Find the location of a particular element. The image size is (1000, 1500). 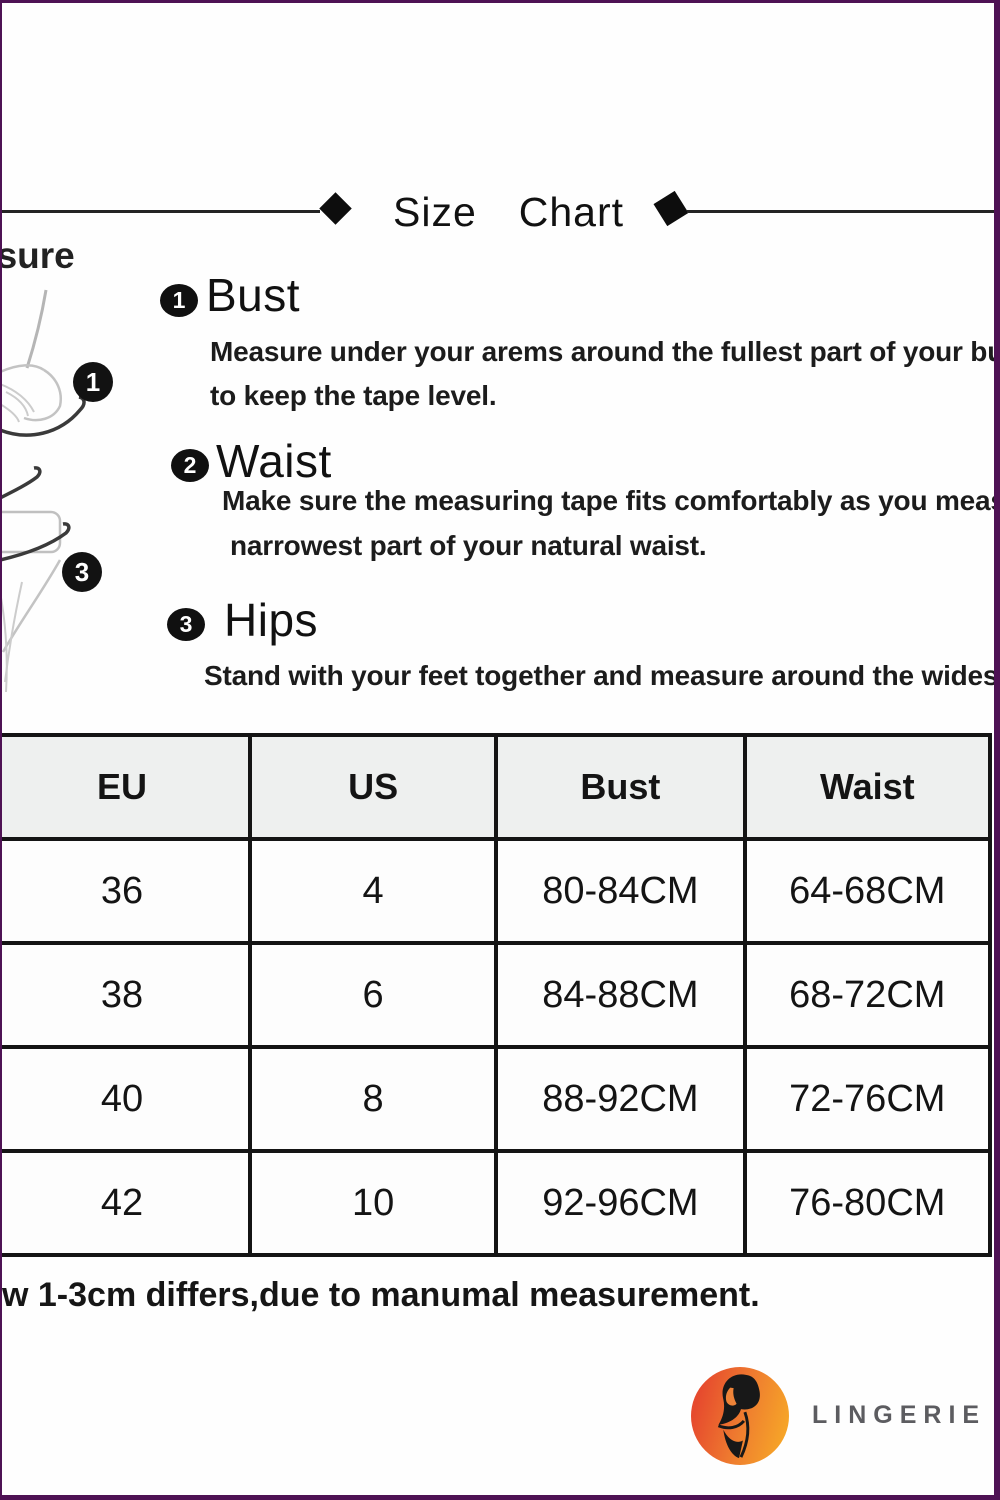

table-cell: 36 is located at coordinates (126, 891).